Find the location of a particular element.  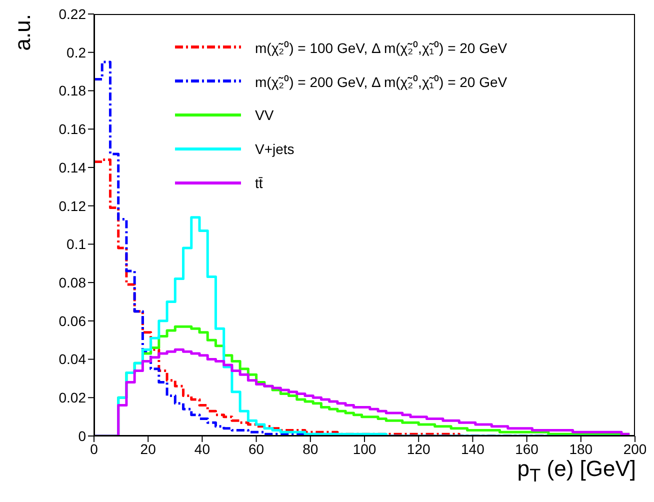

y-tick-label: 0.14 is located at coordinates (72, 167).